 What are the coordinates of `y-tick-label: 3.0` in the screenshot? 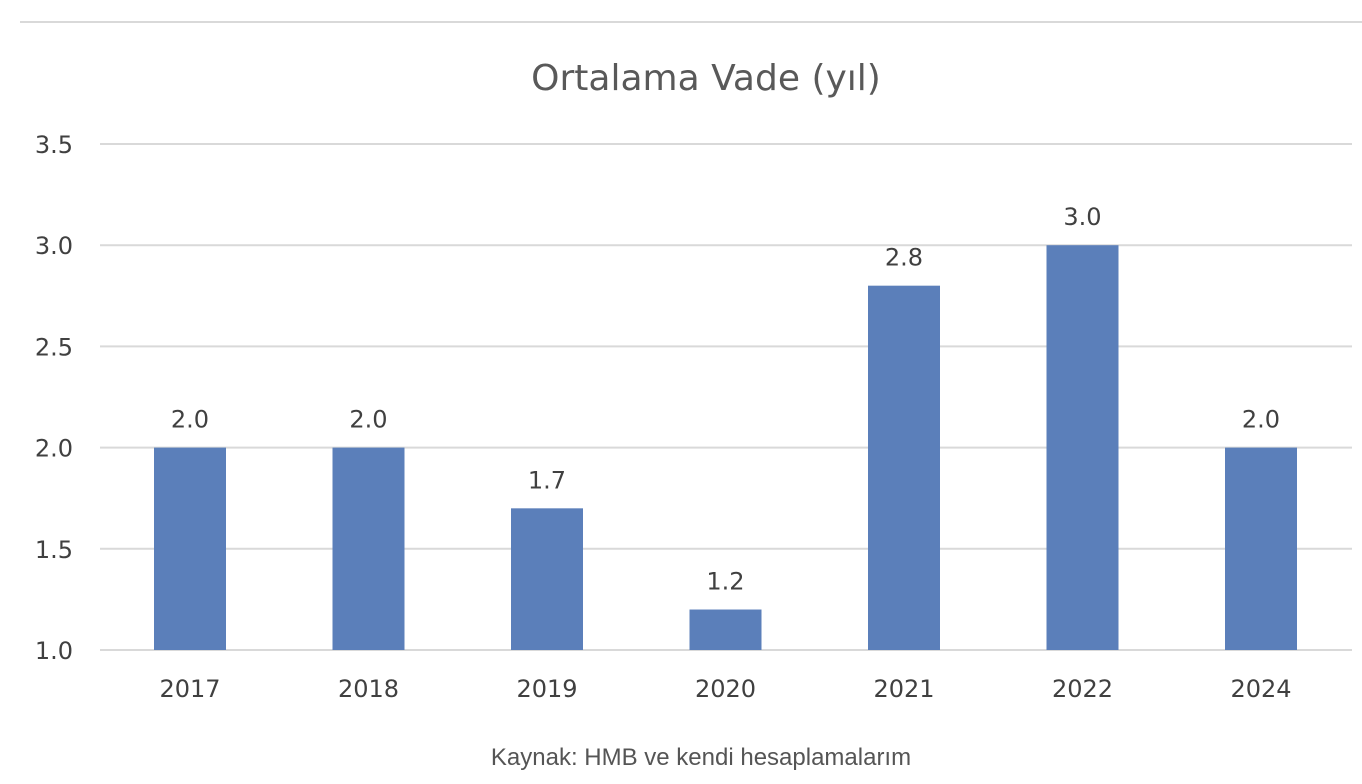 It's located at (54, 246).